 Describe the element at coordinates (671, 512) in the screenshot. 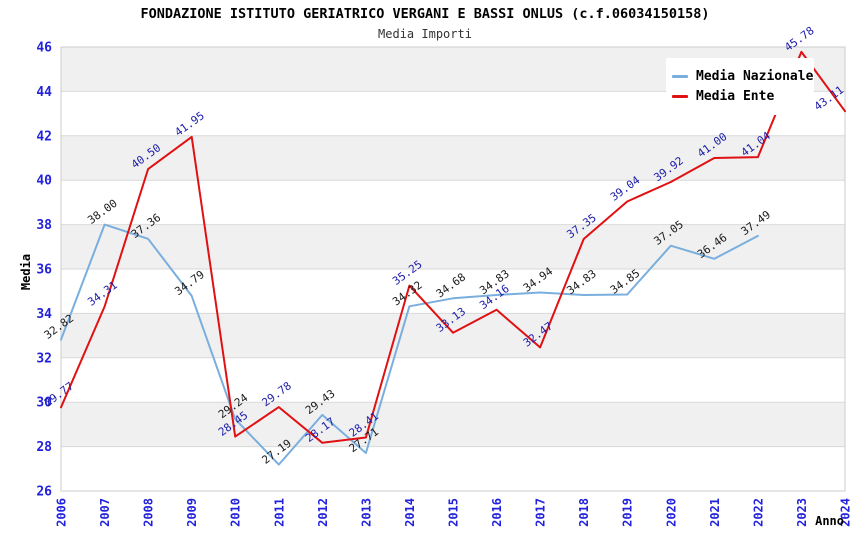

I see `x-tick-label: 2020` at that location.